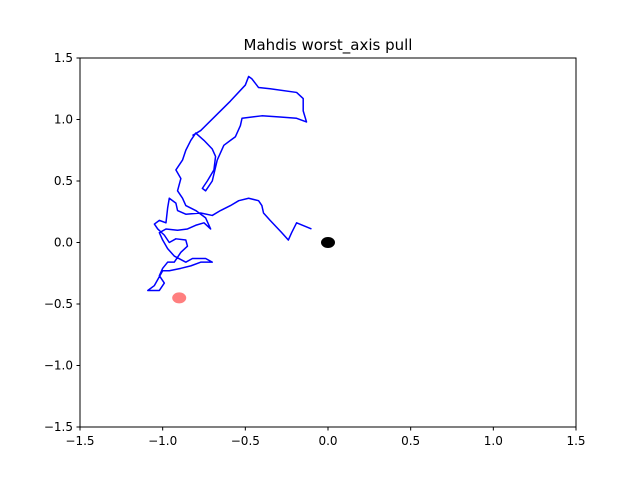 Image resolution: width=640 pixels, height=480 pixels. I want to click on y-tick-label: 1.0, so click(63, 120).